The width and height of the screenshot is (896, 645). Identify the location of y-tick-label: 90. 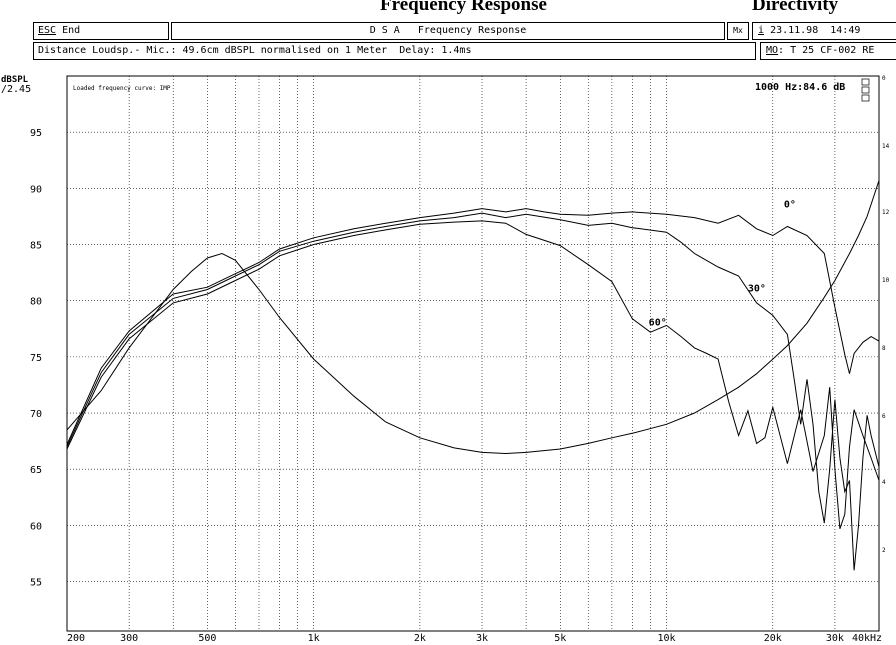
(36, 189).